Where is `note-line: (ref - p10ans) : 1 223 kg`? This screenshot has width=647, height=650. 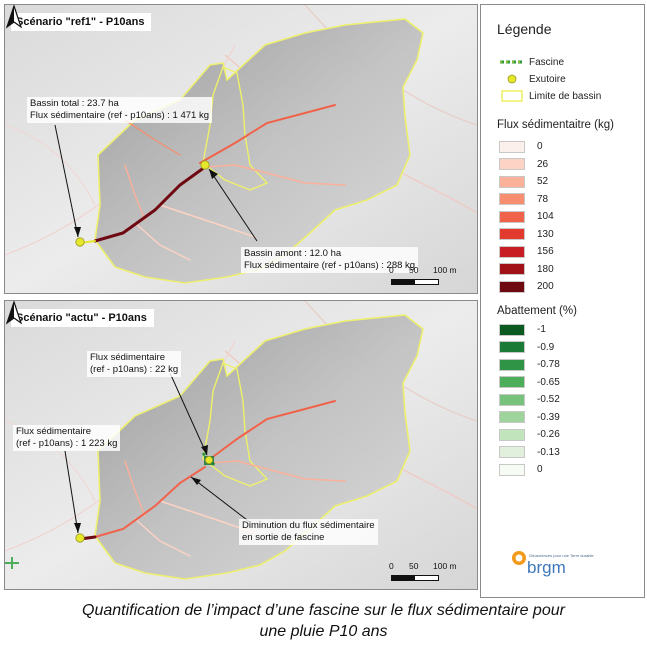 note-line: (ref - p10ans) : 1 223 kg is located at coordinates (67, 443).